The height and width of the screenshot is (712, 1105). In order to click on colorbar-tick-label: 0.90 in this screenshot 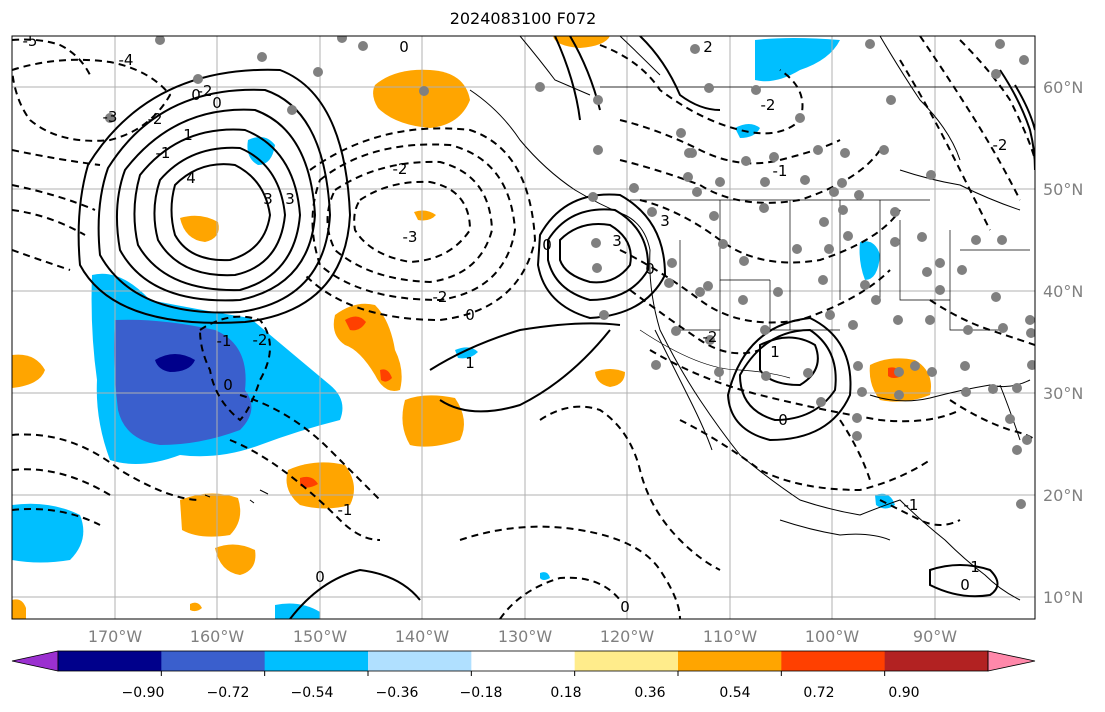, I will do `click(903, 693)`.